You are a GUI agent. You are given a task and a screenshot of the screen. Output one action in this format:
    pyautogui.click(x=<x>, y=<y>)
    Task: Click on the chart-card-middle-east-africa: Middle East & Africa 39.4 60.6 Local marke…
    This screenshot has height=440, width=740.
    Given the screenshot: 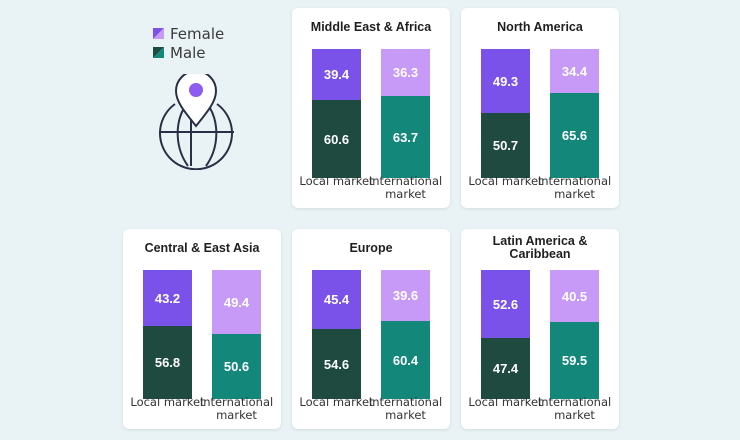 What is the action you would take?
    pyautogui.click(x=371, y=108)
    